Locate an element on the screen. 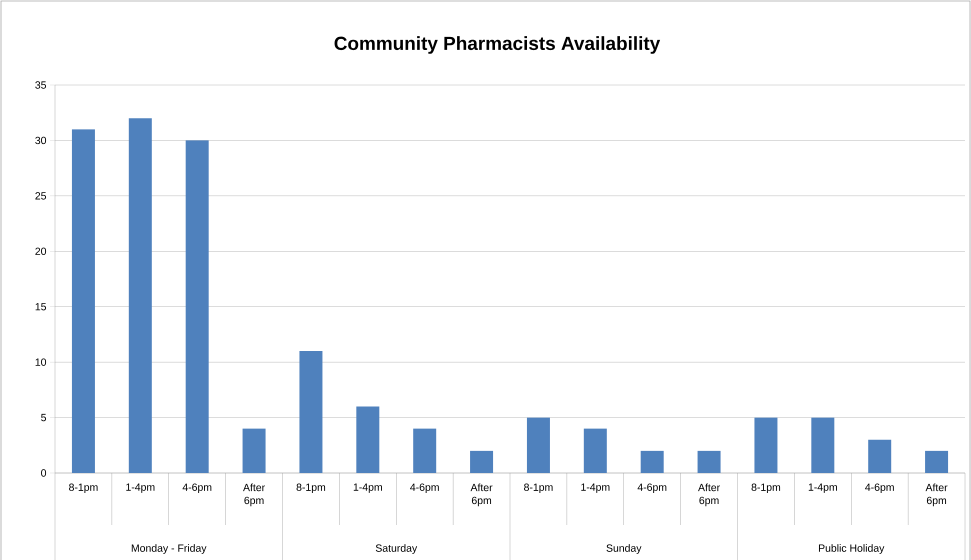 This screenshot has height=560, width=971. text: Sunday is located at coordinates (624, 549).